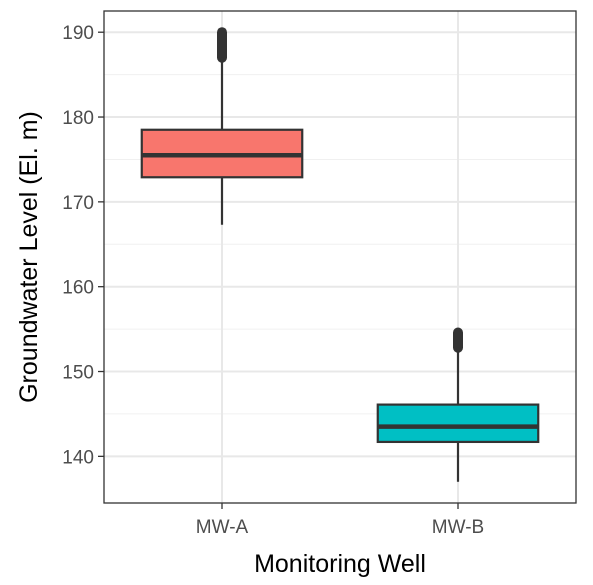  Describe the element at coordinates (222, 126) in the screenshot. I see `box-mw-a` at that location.